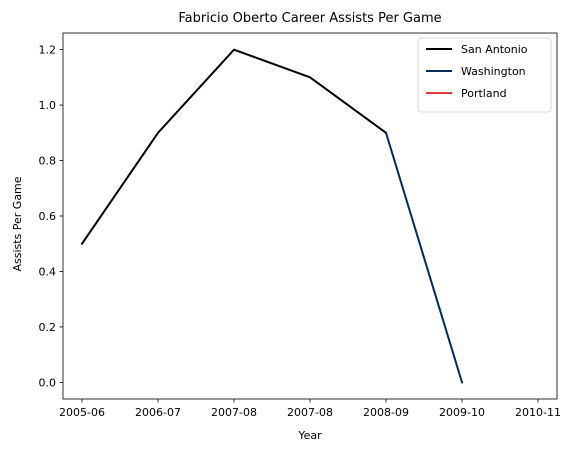  Describe the element at coordinates (538, 412) in the screenshot. I see `x-tick-label: 2010-11` at that location.